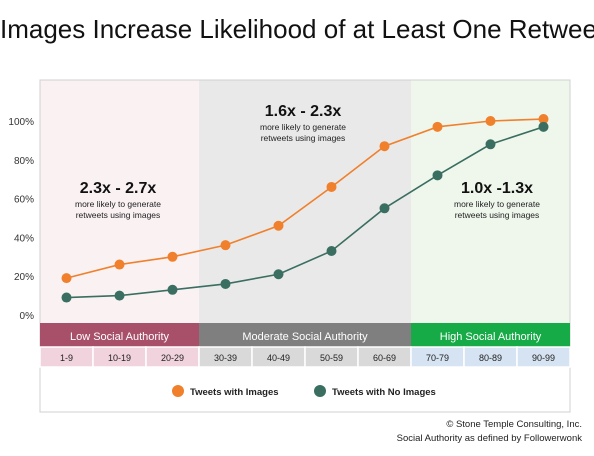  Describe the element at coordinates (21, 219) in the screenshot. I see `y-axis: 0% 20% 40% 60% 80% 100%` at that location.